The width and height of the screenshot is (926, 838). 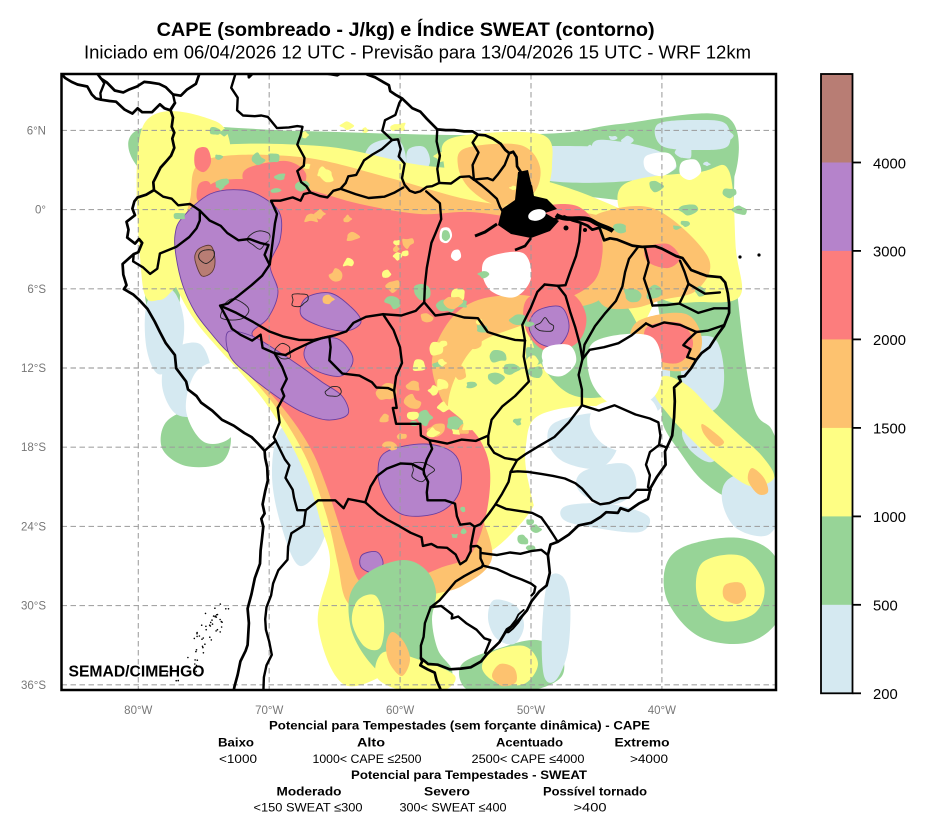 What do you see at coordinates (889, 164) in the screenshot?
I see `svg-text: 4000` at bounding box center [889, 164].